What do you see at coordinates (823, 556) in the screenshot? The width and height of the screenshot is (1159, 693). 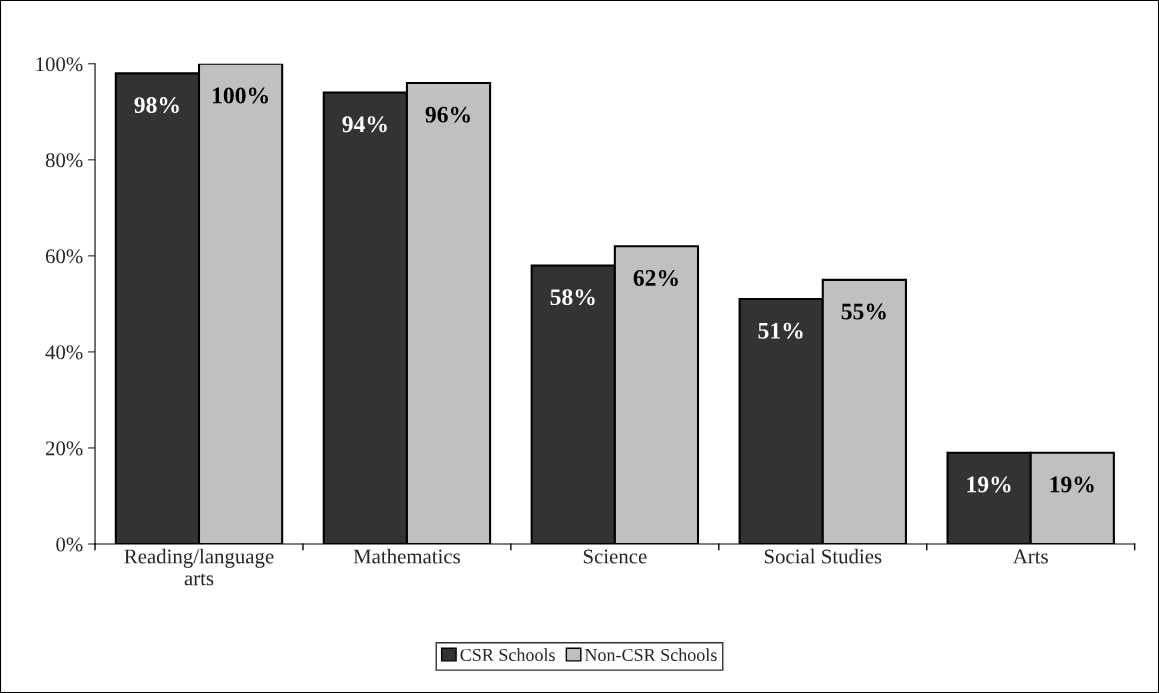 I see `x-tick-label: Social Studies` at bounding box center [823, 556].